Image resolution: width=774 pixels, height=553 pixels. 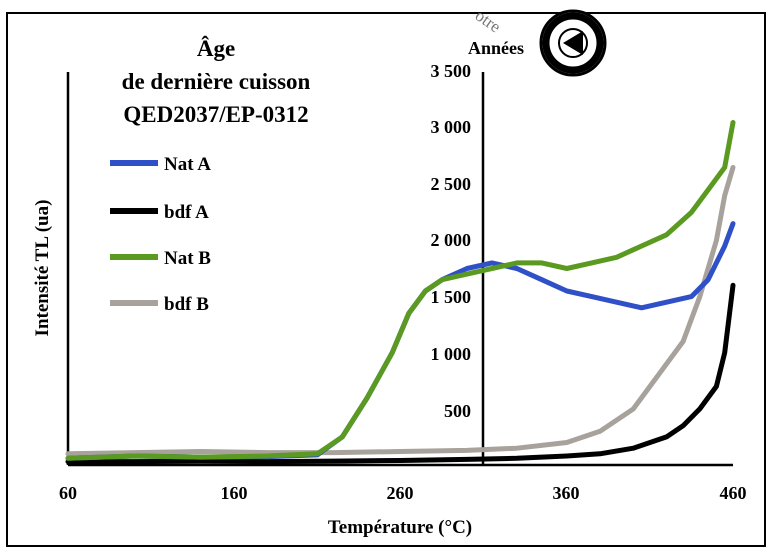 I want to click on watermark-text: otre, so click(x=488, y=21).